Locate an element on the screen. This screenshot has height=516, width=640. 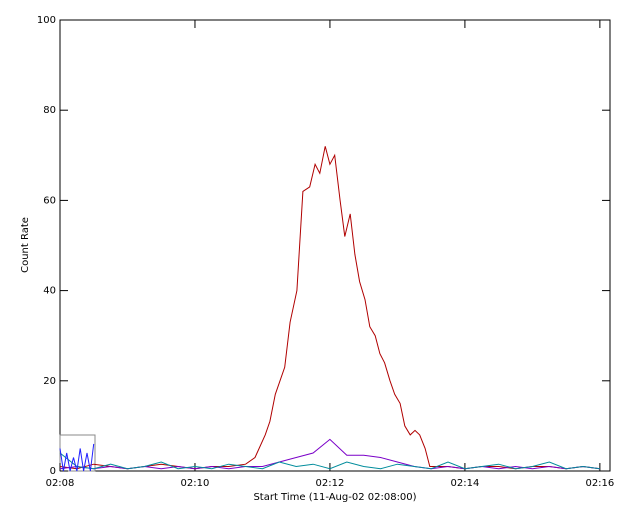
x-tick-label: 02:12 is located at coordinates (330, 483).